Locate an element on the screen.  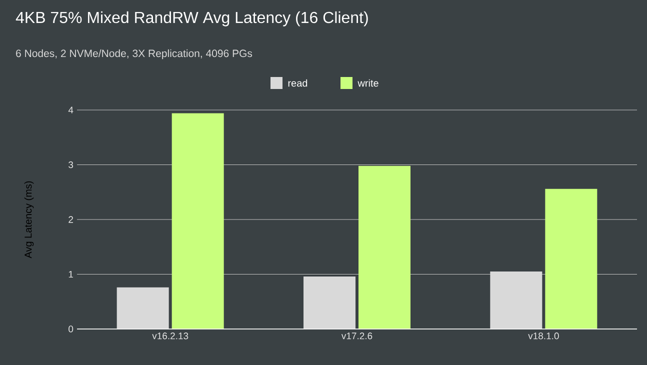
y-tick-label: 2 is located at coordinates (70, 219).